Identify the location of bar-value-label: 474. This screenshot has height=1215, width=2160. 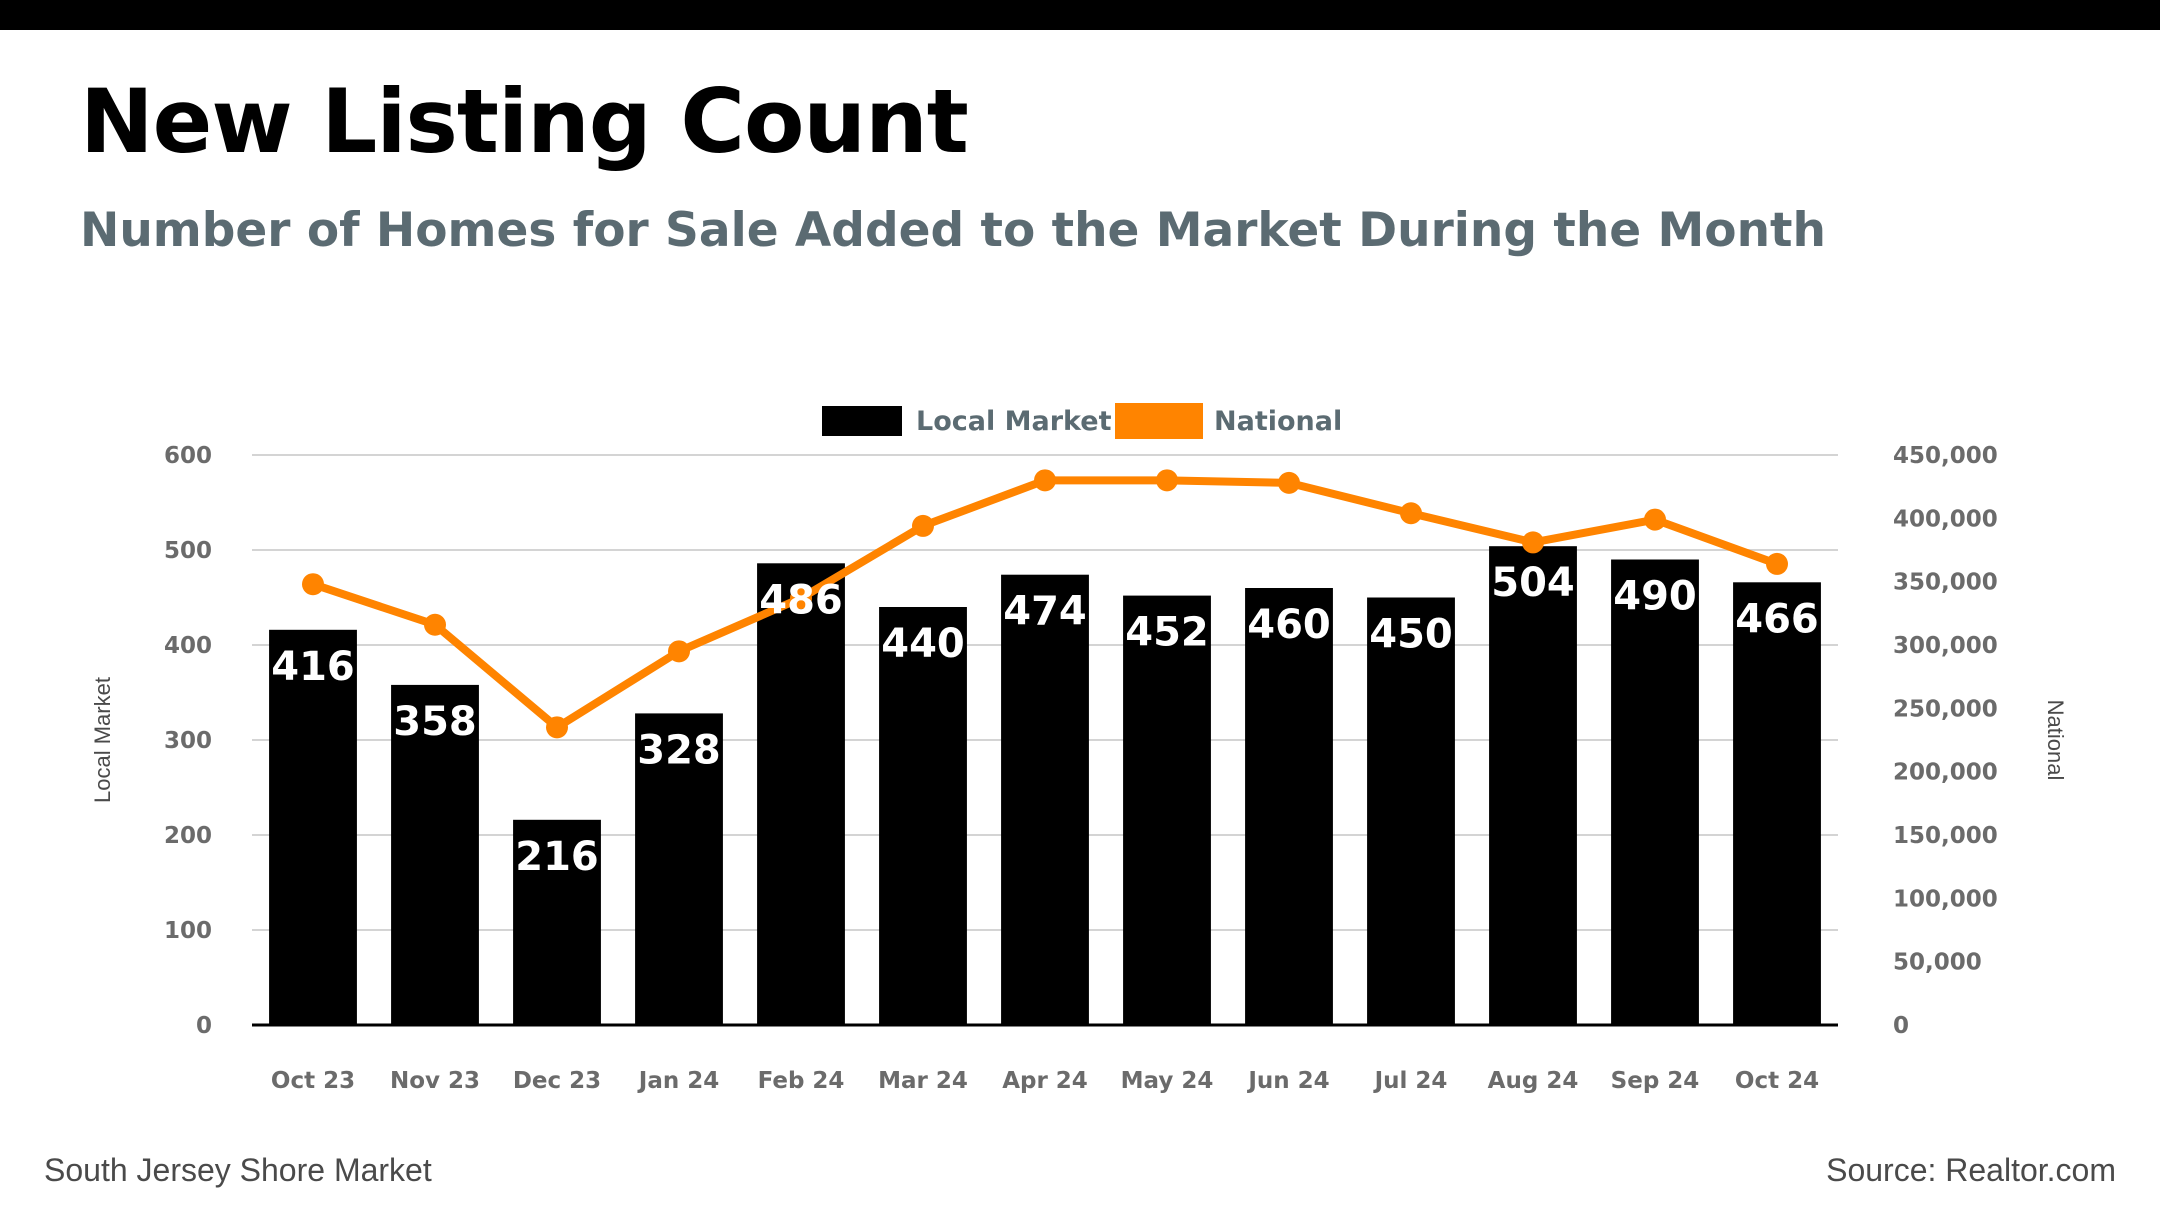
(1045, 612).